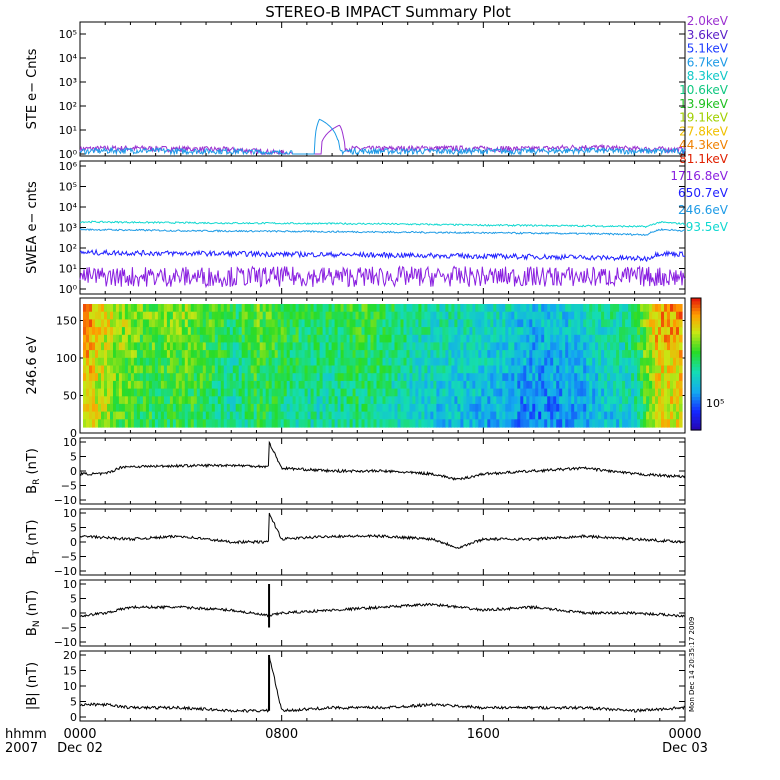  What do you see at coordinates (32, 365) in the screenshot?
I see `y-axis-label: 246.6 eV` at bounding box center [32, 365].